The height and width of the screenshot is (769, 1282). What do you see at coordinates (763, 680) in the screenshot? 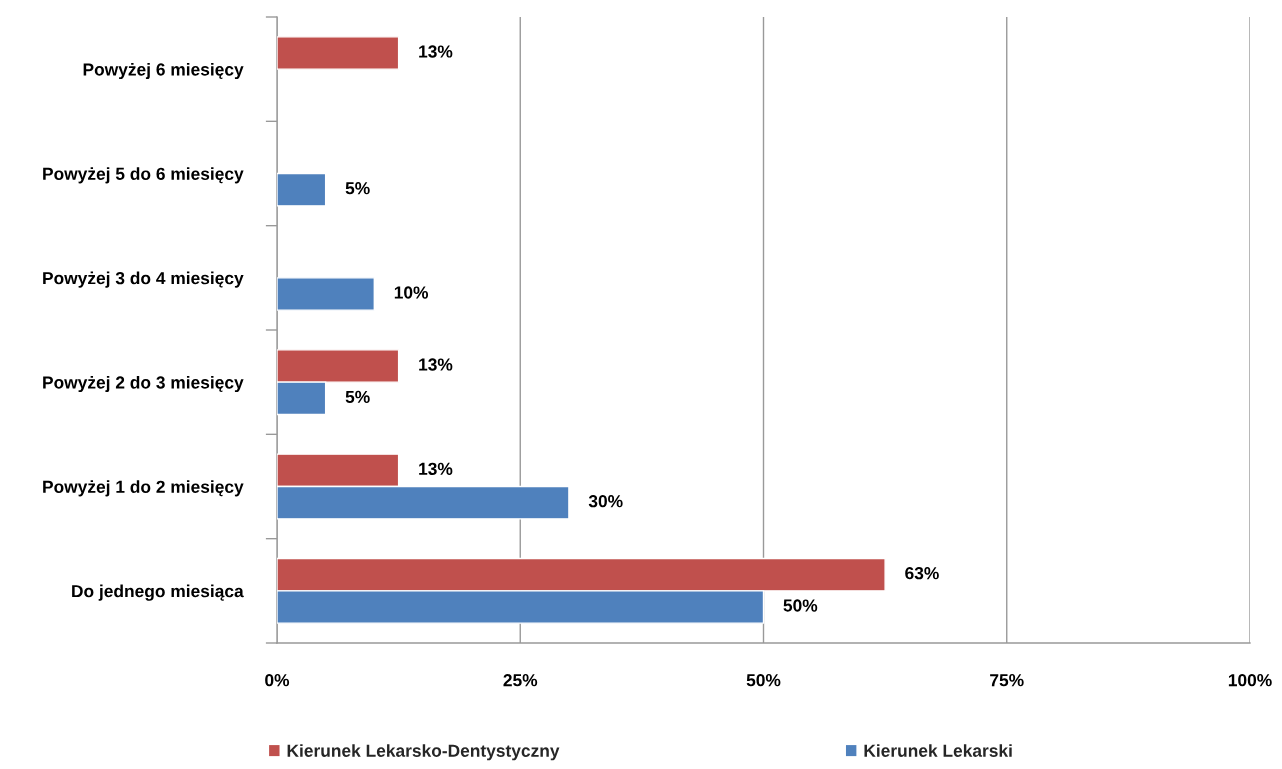
I see `x-tick-label: 50%` at bounding box center [763, 680].